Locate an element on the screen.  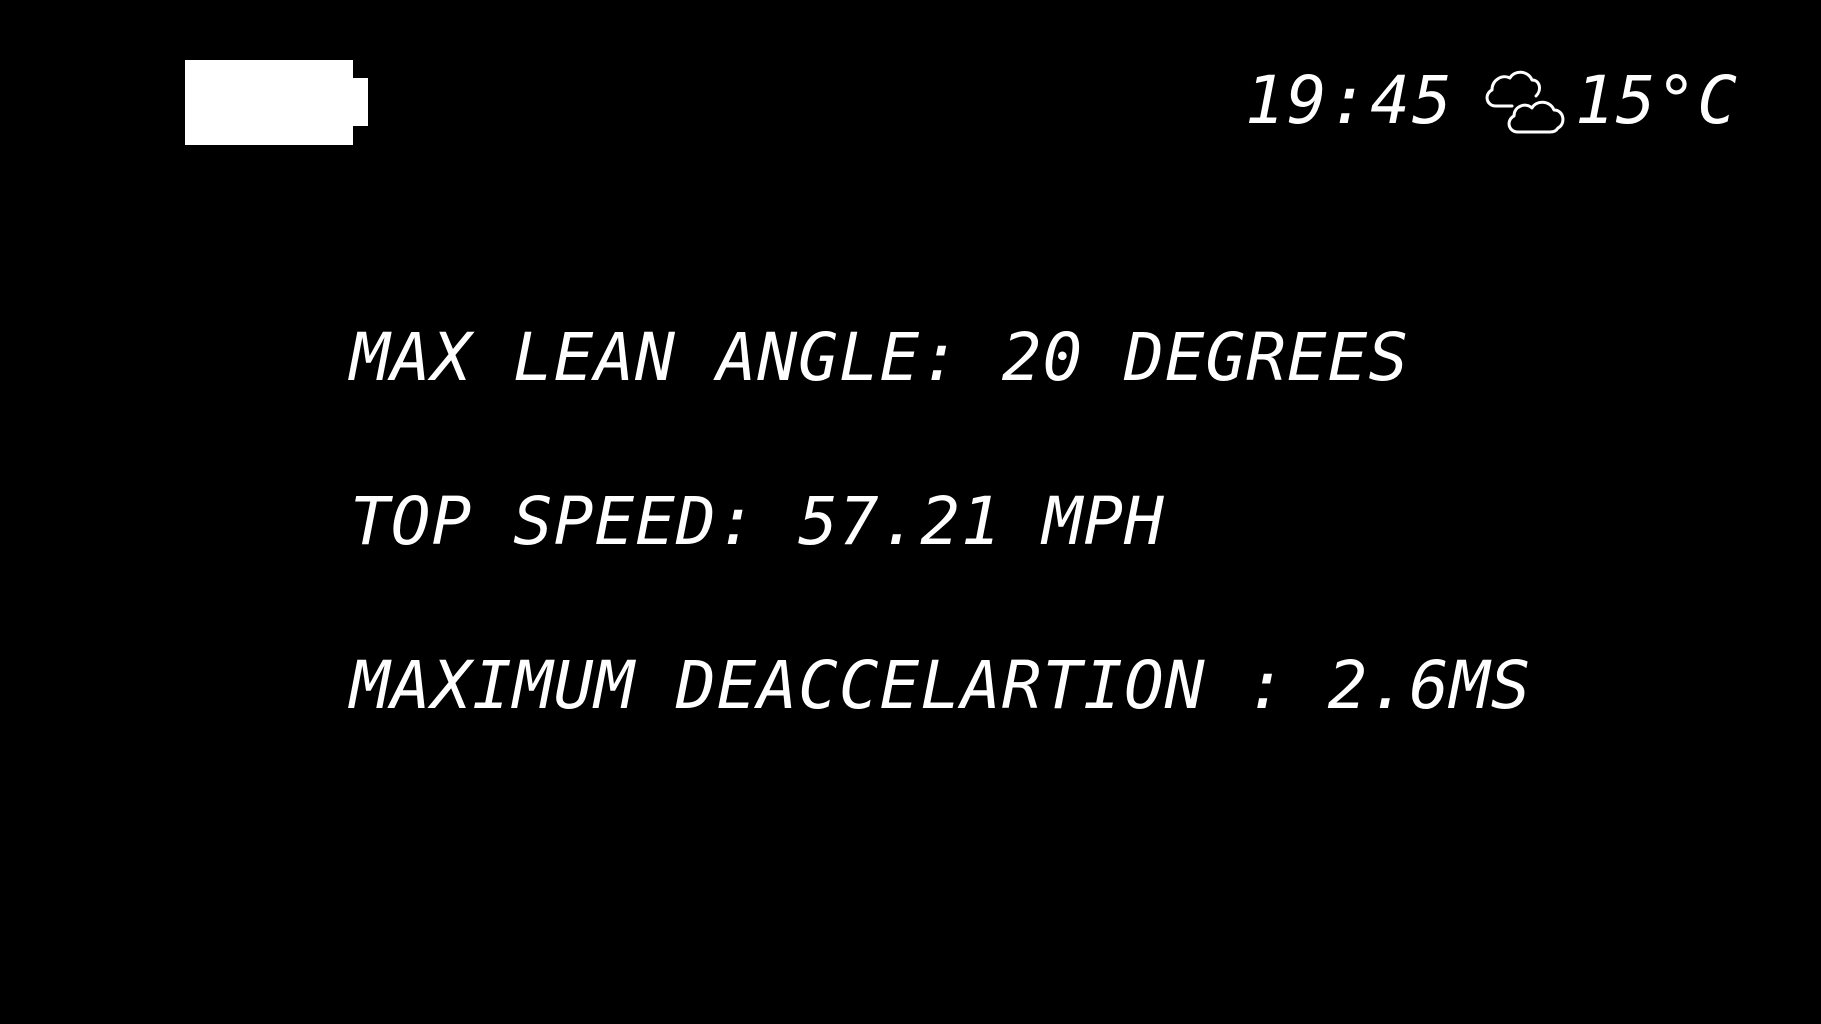
battery-body is located at coordinates (269, 102).